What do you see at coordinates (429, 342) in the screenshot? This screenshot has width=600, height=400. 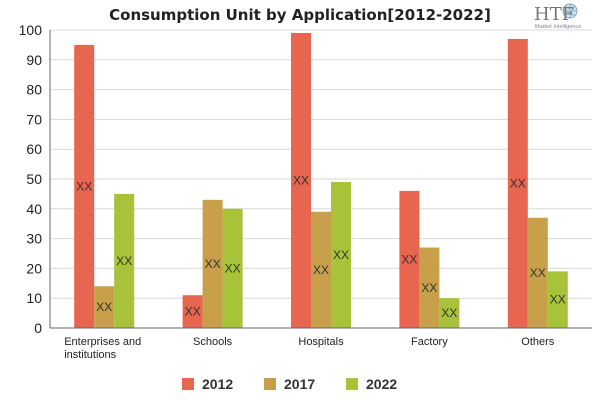 I see `x-tick-label: Factory` at bounding box center [429, 342].